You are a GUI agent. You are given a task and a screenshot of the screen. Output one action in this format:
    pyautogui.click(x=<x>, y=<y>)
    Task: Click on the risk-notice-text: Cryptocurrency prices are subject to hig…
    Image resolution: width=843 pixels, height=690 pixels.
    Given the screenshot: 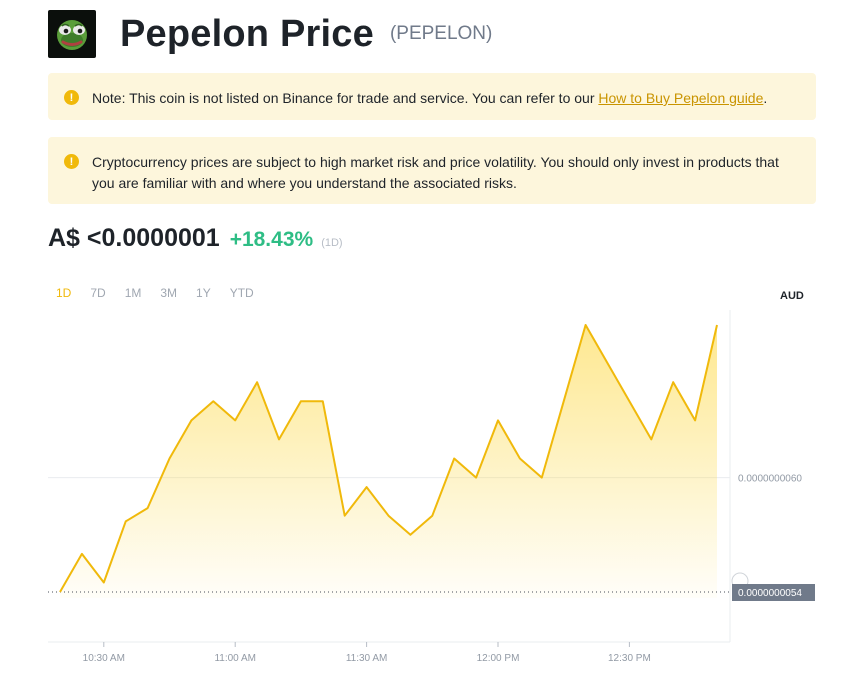 What is the action you would take?
    pyautogui.click(x=435, y=172)
    